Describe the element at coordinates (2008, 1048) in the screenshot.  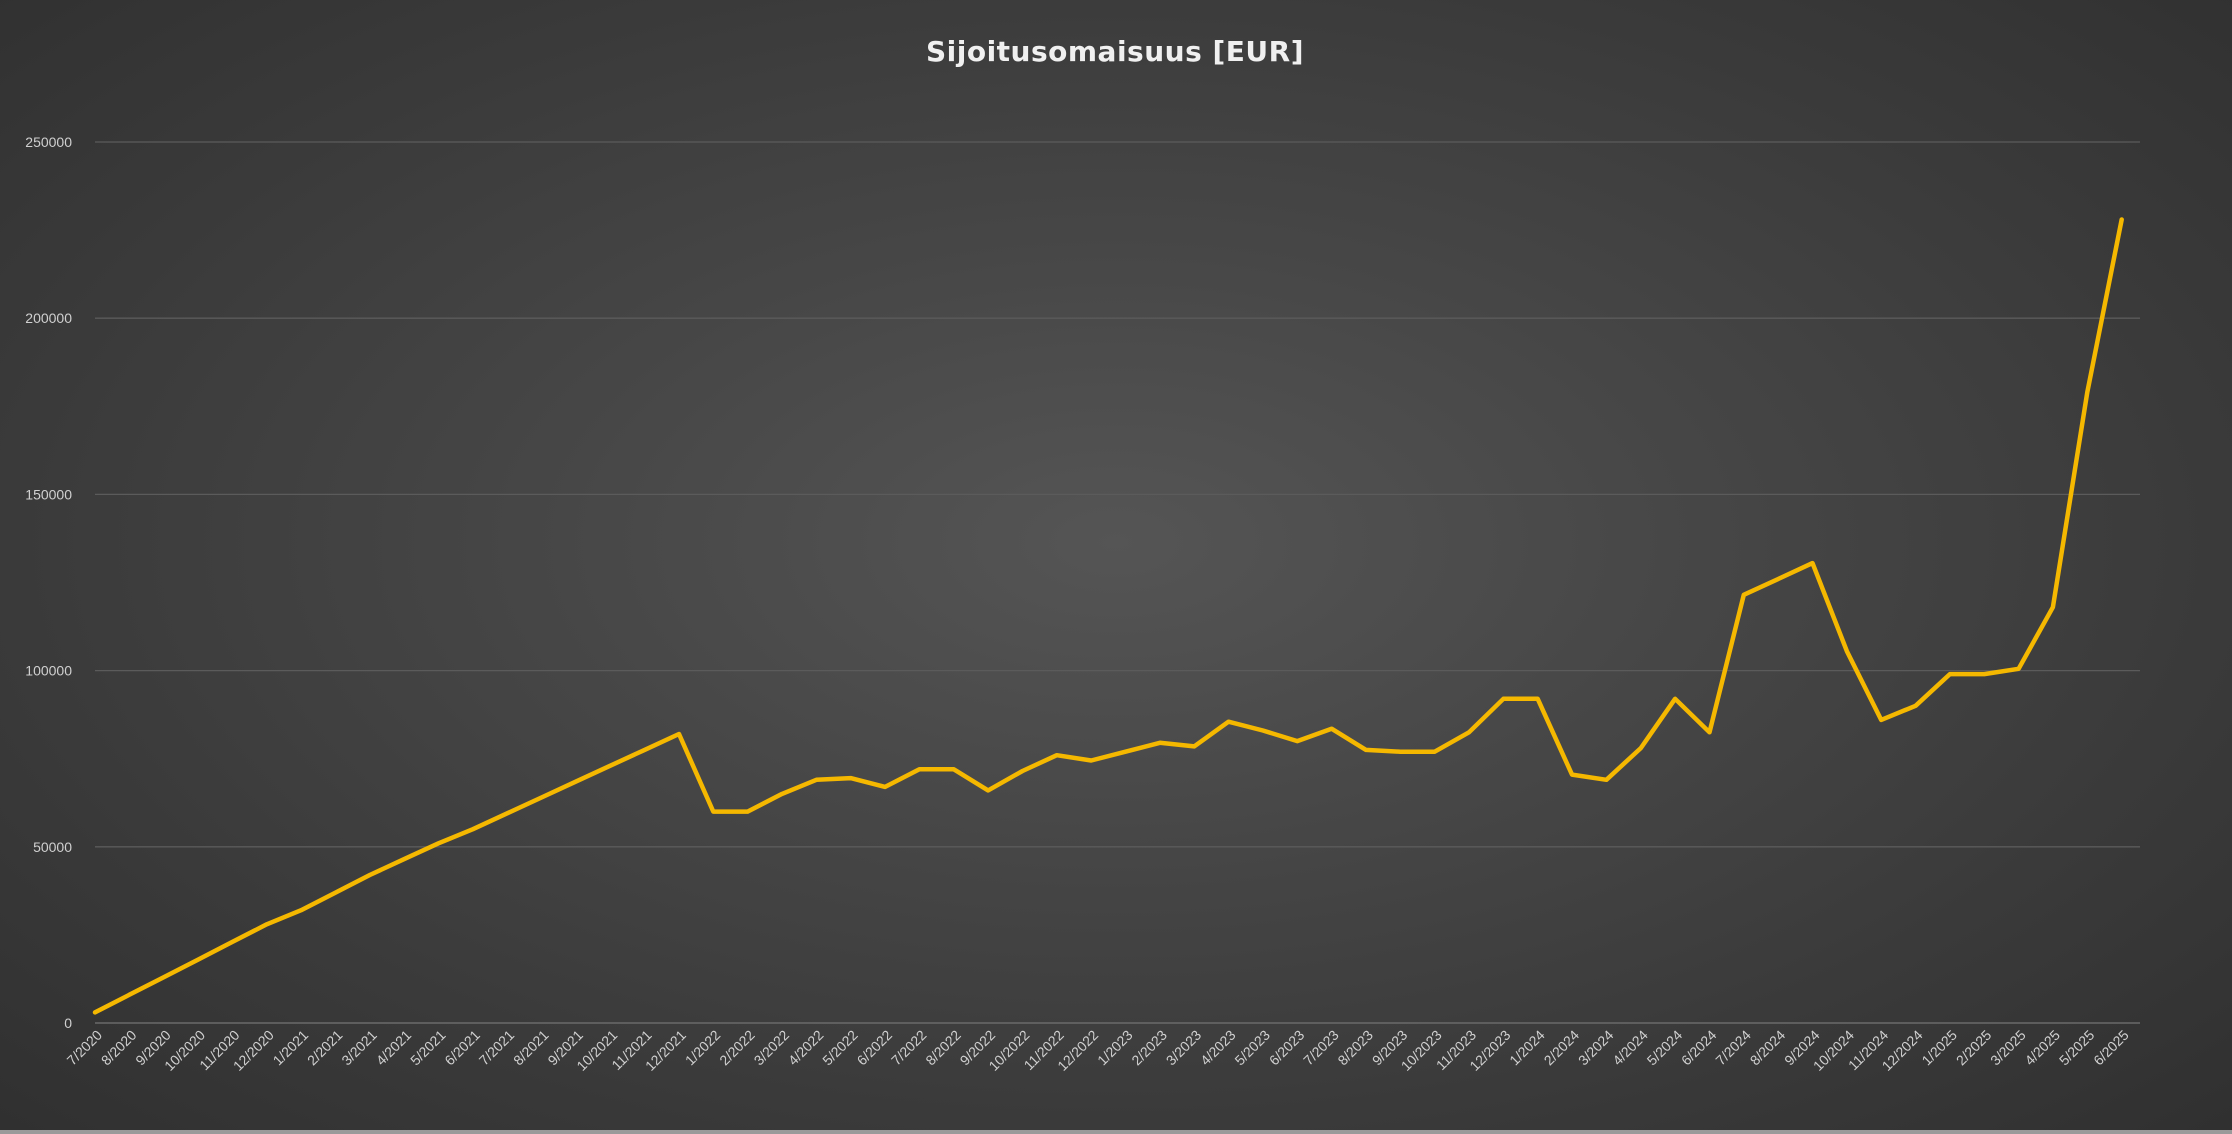
I see `x-tick-label: 3/2025` at that location.